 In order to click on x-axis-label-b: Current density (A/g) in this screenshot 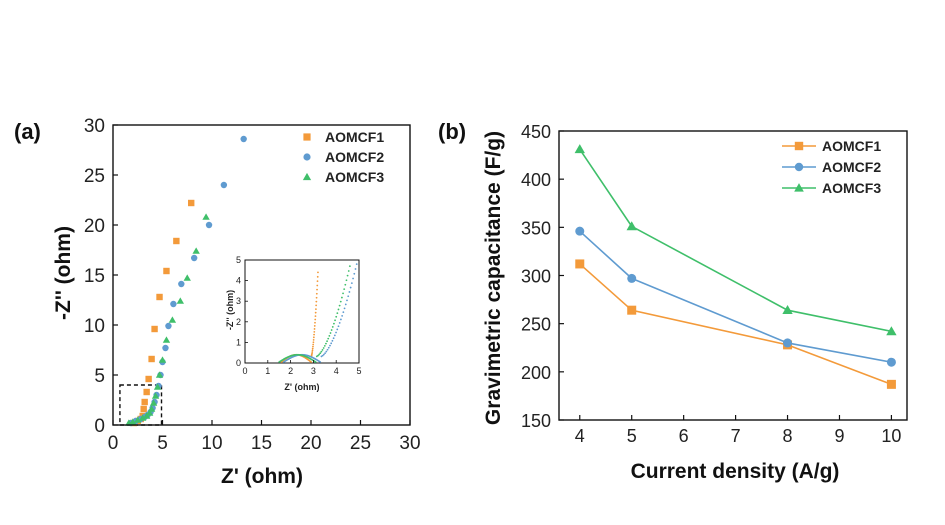, I will do `click(735, 471)`.